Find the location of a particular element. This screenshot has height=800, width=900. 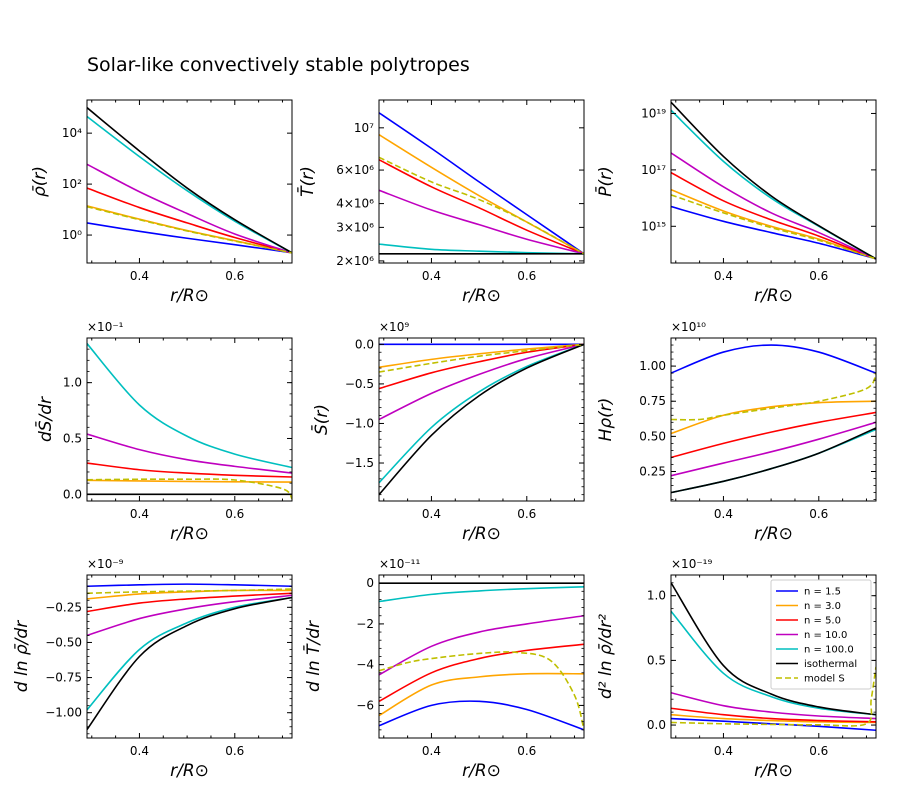

y-axis-label: d² ln ρ̄/dr² is located at coordinates (606, 656).